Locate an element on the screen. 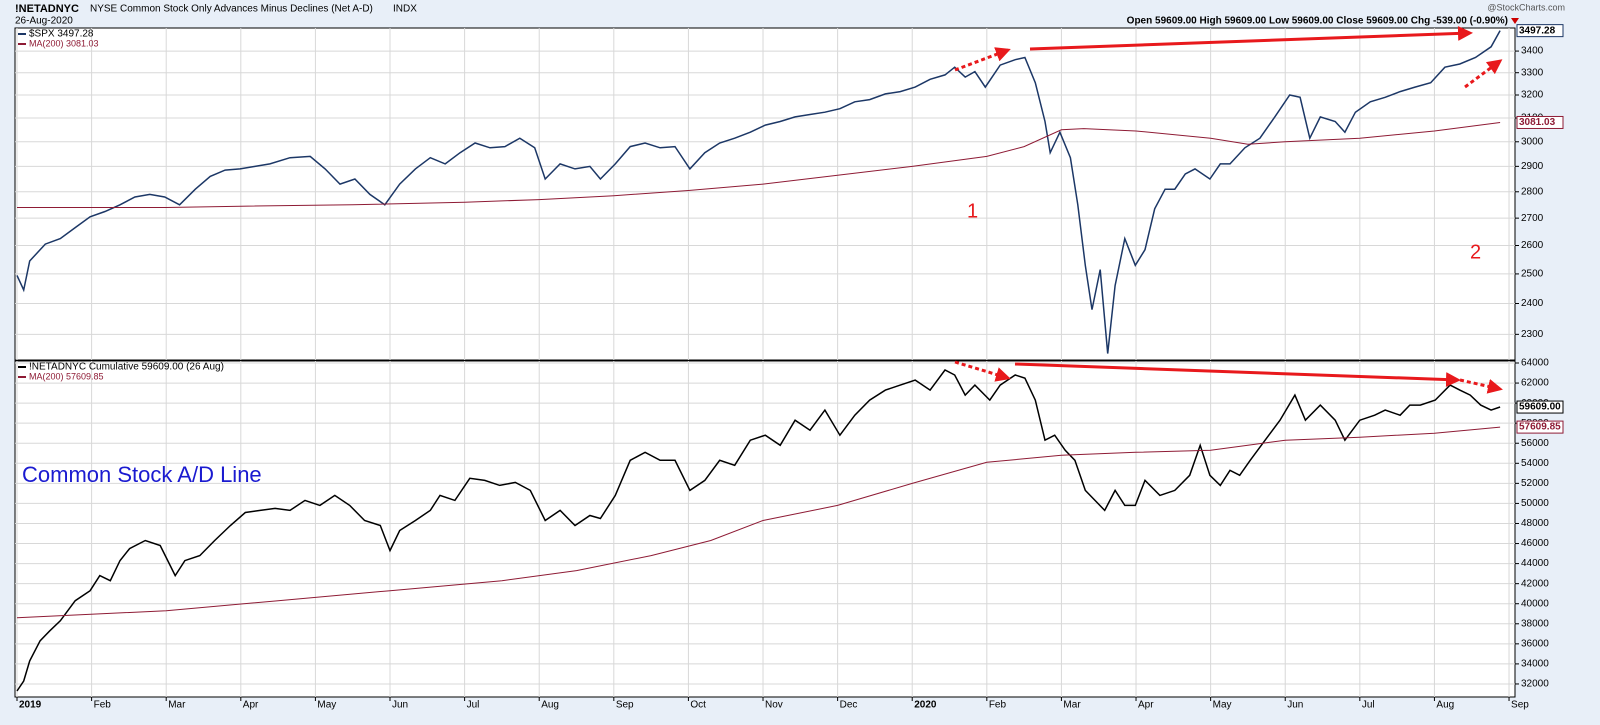  date: 26-Aug-2020 is located at coordinates (44, 21).